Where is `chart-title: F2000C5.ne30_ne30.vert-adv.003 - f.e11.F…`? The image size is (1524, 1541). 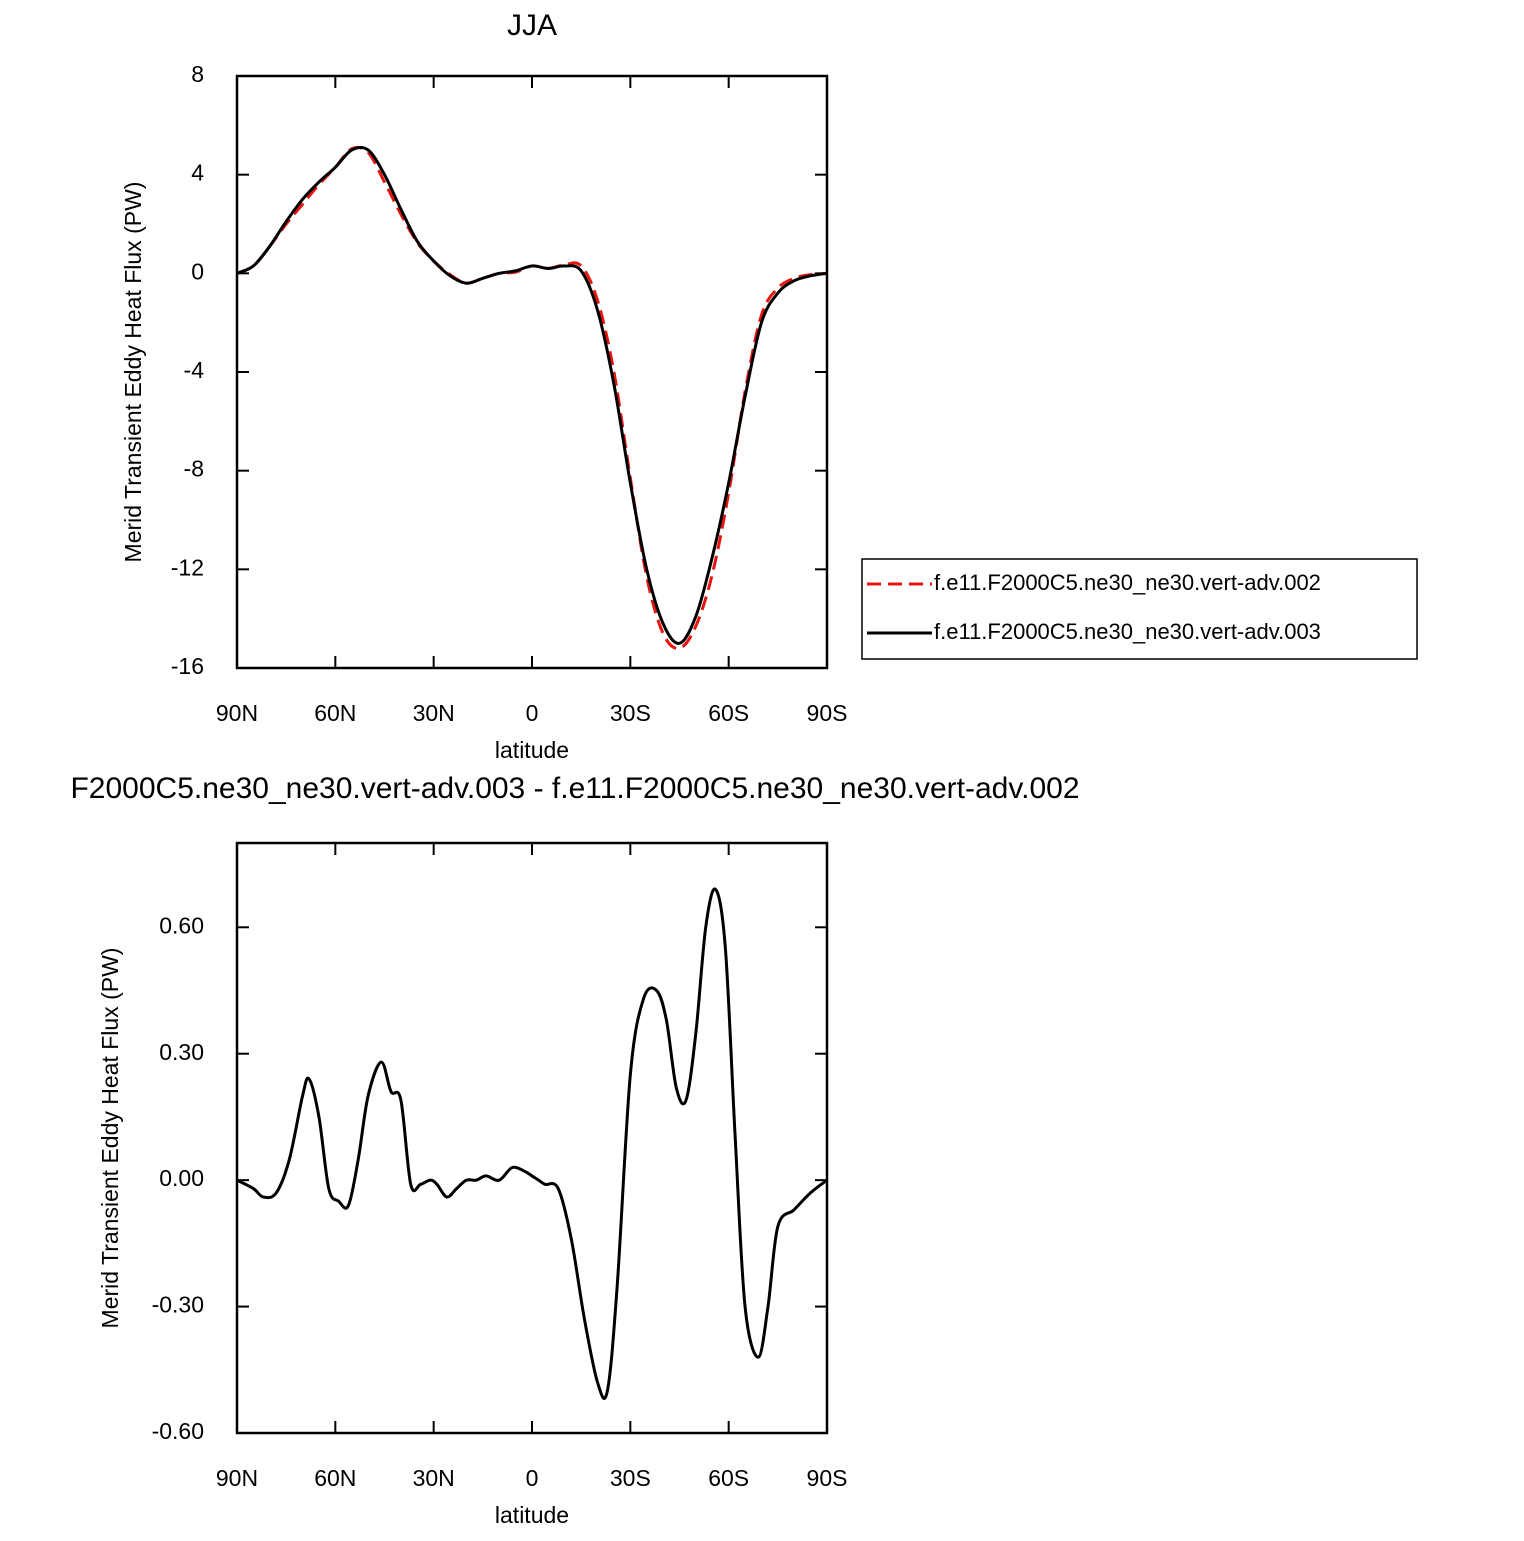 chart-title: F2000C5.ne30_ne30.vert-adv.003 - f.e11.F… is located at coordinates (574, 788).